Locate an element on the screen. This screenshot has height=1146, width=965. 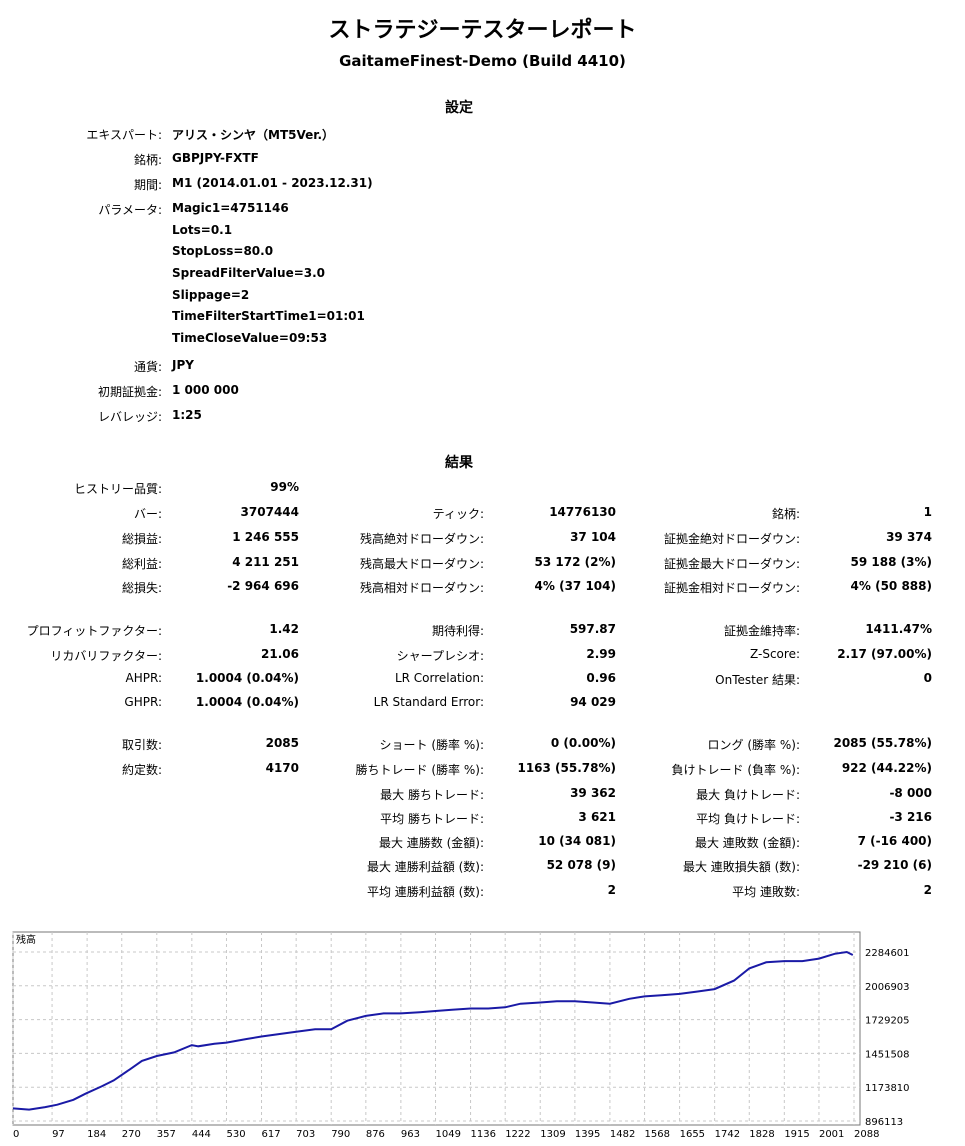
result-value-col1: 1 246 555 is located at coordinates (265, 537).